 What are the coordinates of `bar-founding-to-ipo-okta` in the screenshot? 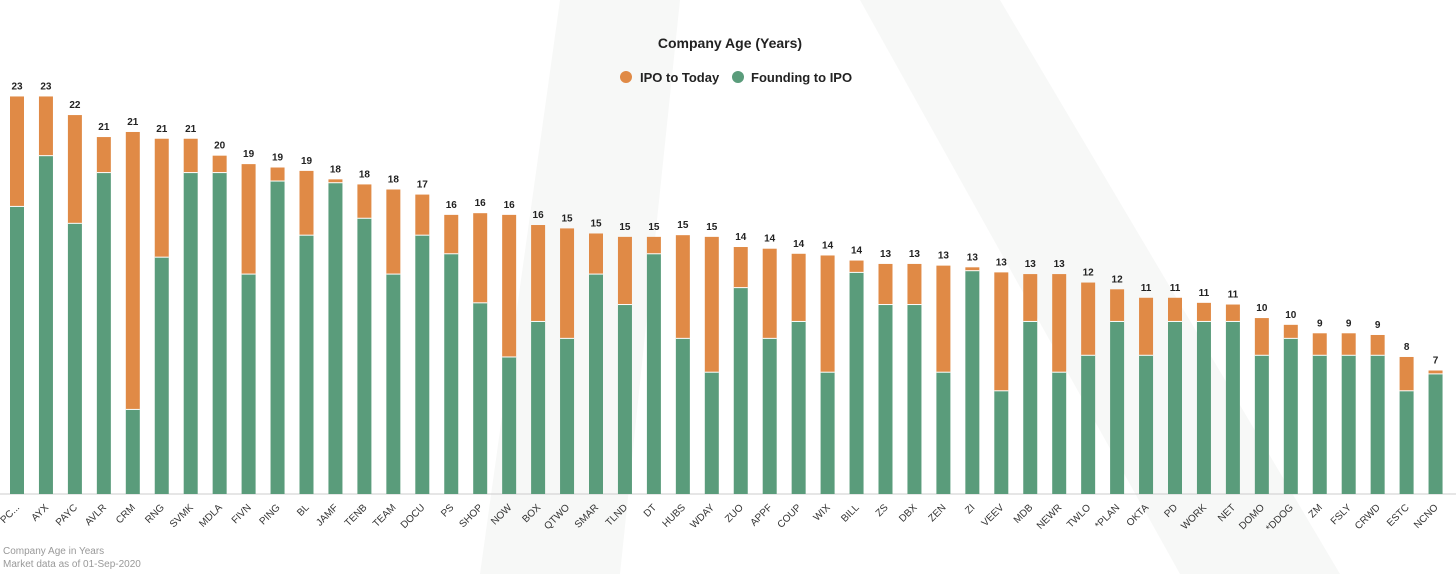 It's located at (1146, 424).